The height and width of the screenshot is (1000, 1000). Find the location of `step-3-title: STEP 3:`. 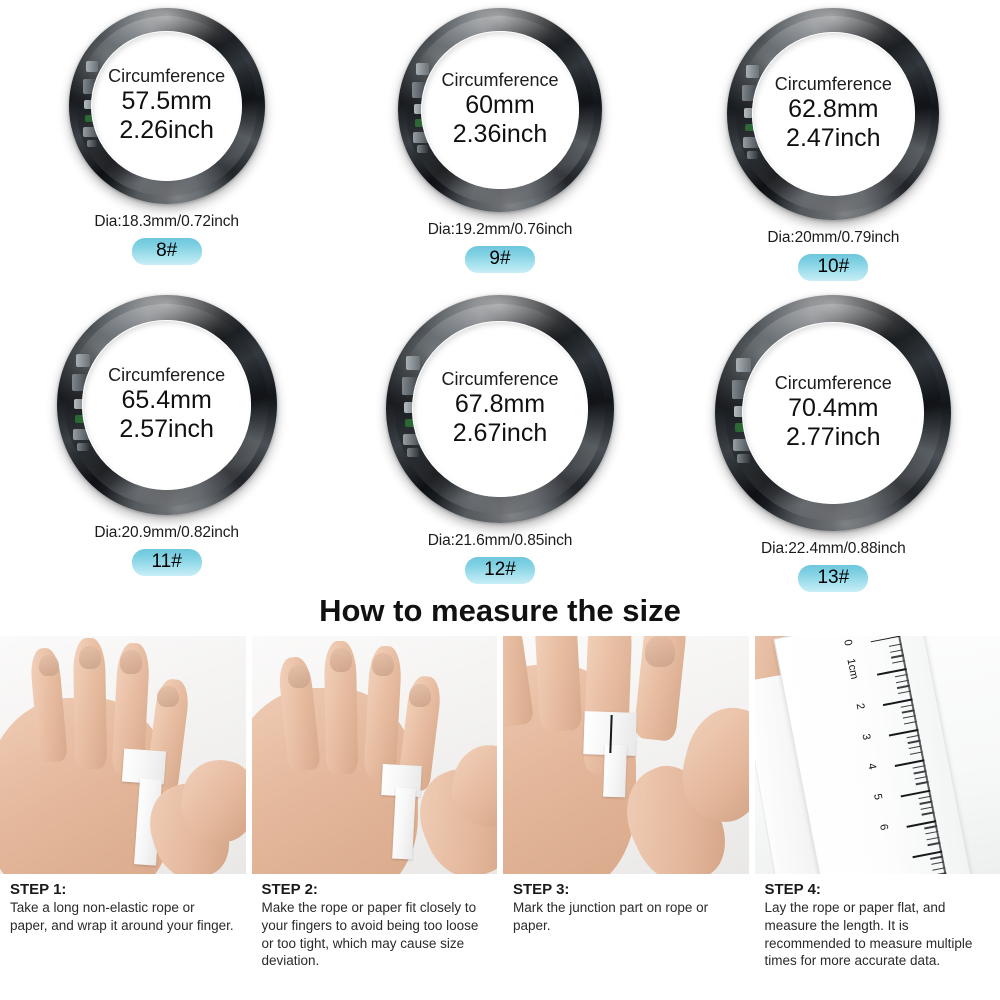

step-3-title: STEP 3: is located at coordinates (541, 889).